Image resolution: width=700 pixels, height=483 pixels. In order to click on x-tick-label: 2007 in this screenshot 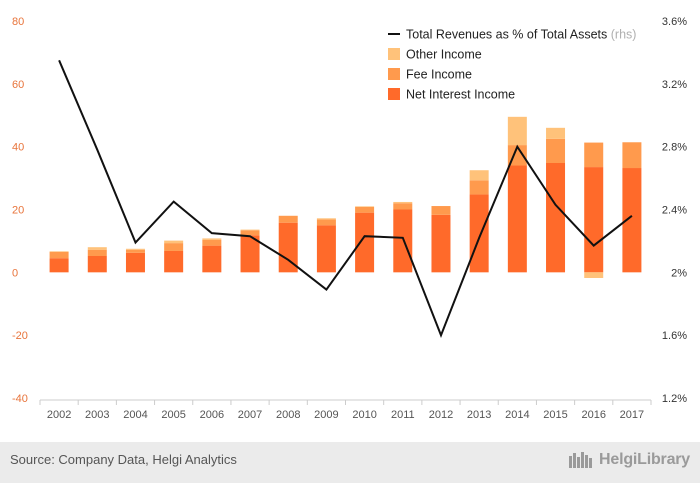, I will do `click(250, 415)`.